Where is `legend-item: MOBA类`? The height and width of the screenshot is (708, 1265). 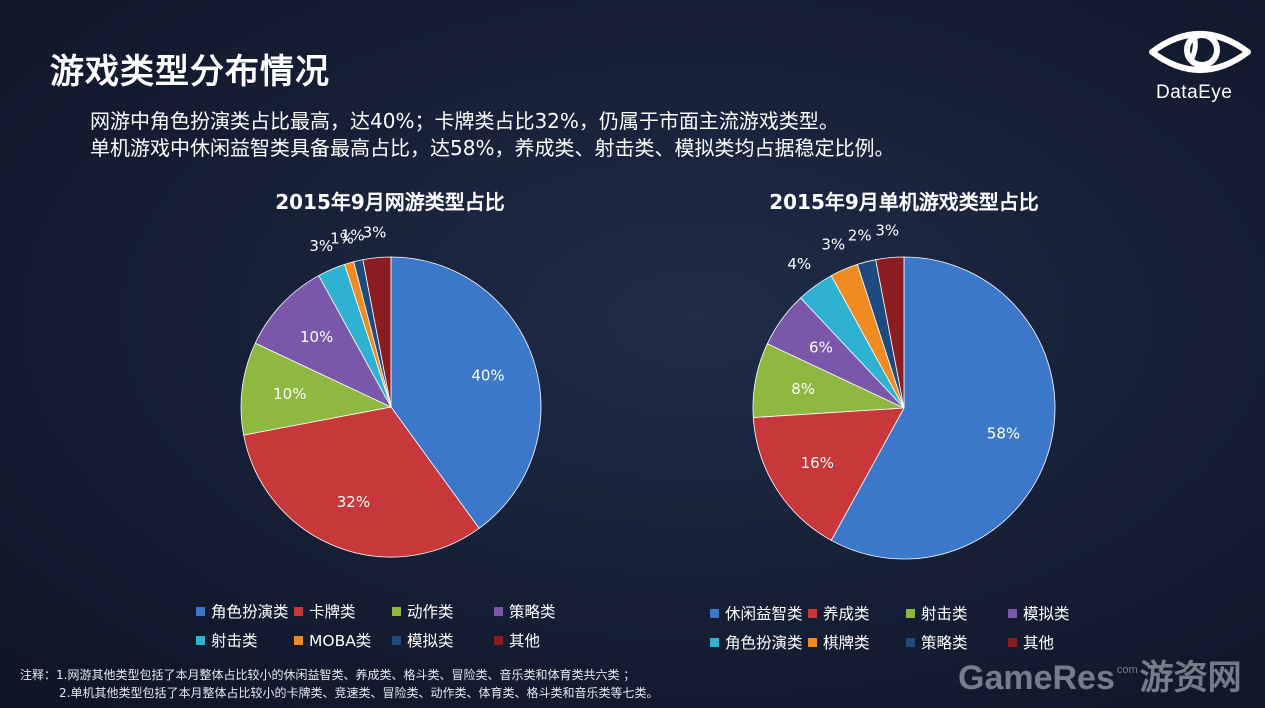
legend-item: MOBA类 is located at coordinates (332, 640).